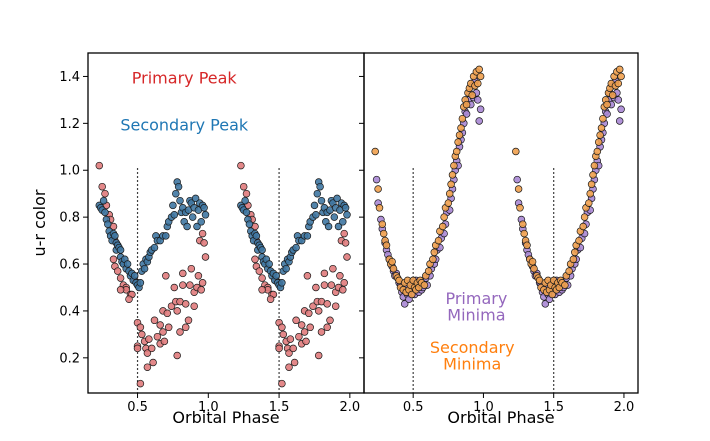 The image size is (710, 441). I want to click on legend-label: Primary Peak, so click(185, 77).